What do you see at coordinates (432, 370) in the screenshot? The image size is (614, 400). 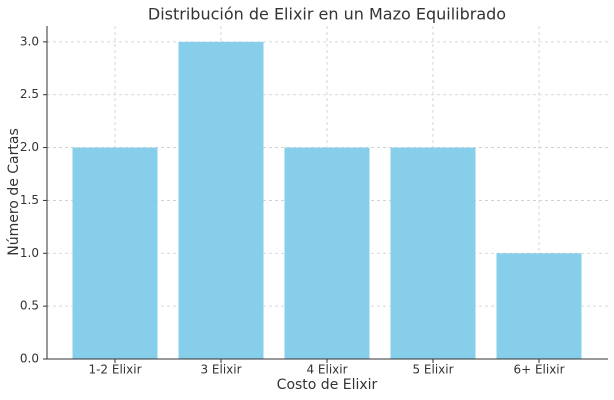 I see `x-tick-label: 5 Elixir` at bounding box center [432, 370].